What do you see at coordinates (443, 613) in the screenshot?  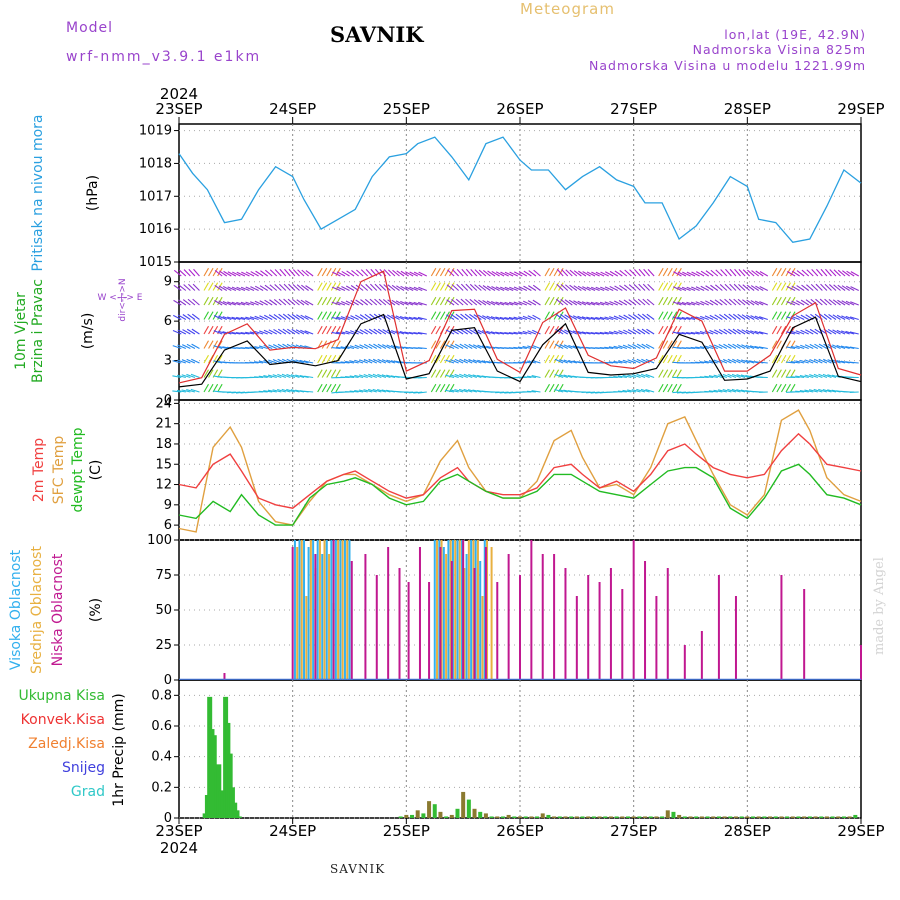 I see `cloud-bar-high` at bounding box center [443, 613].